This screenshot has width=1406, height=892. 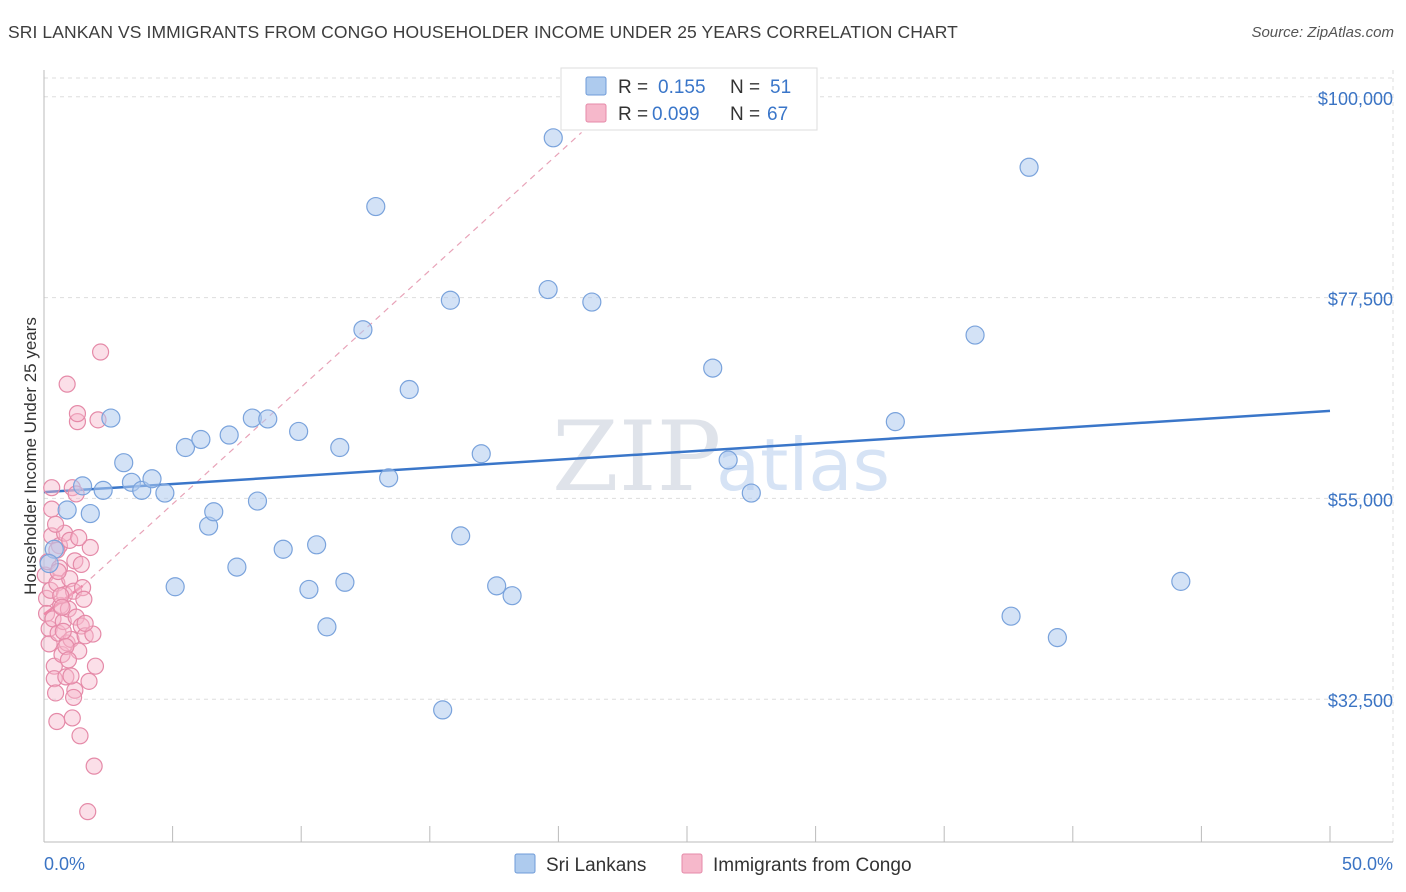 I want to click on series-legend: Sri Lankans Immigrants from Congo, so click(x=713, y=864).